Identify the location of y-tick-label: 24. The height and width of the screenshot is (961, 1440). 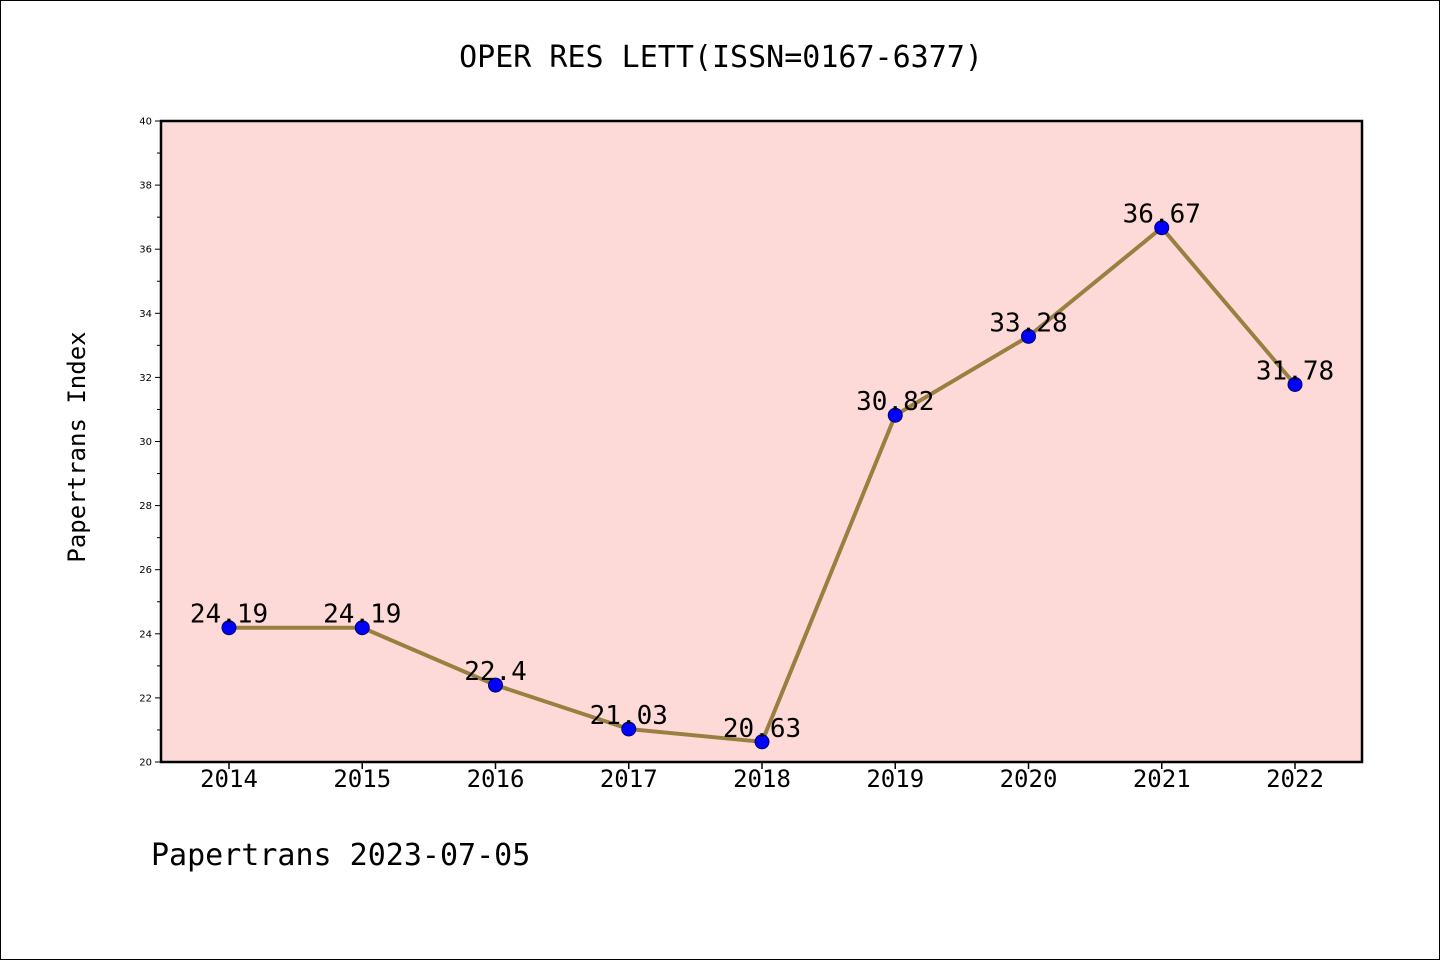
(145, 634).